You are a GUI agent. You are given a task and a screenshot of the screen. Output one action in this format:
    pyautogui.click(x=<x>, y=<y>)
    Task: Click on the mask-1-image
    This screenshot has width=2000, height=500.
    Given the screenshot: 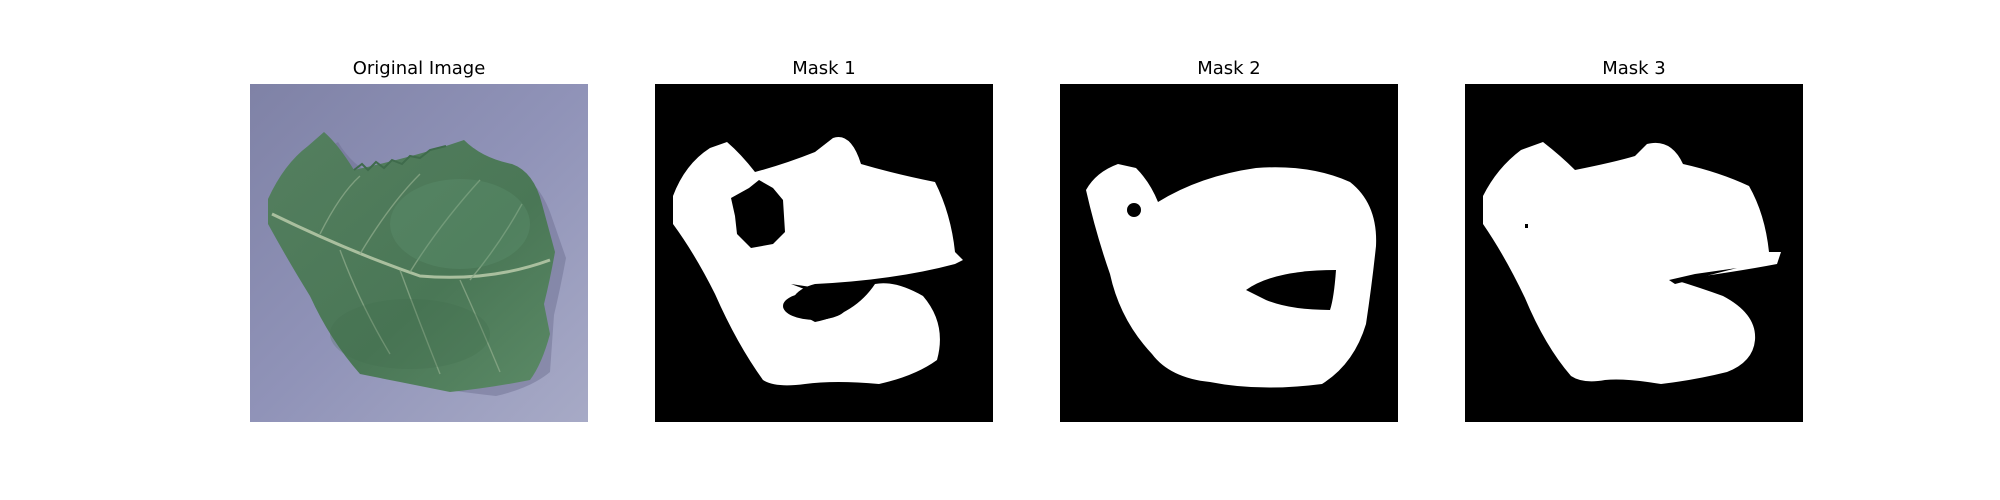 What is the action you would take?
    pyautogui.click(x=824, y=253)
    